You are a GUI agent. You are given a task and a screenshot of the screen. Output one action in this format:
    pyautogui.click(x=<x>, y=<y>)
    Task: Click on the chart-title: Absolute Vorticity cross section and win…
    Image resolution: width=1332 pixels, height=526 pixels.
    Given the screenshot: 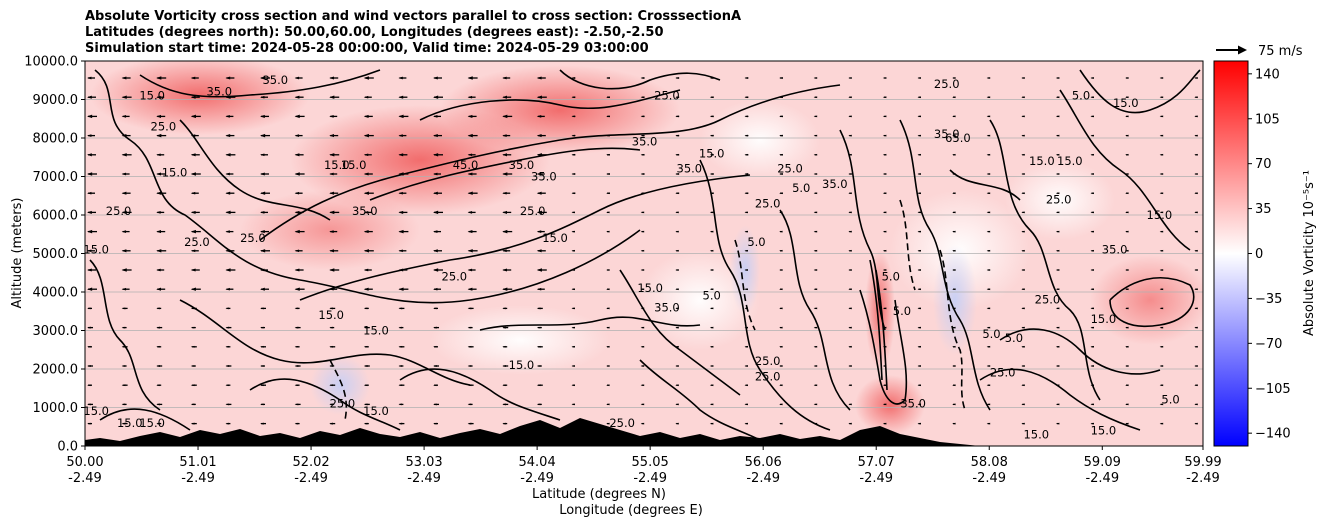 What is the action you would take?
    pyautogui.click(x=413, y=33)
    